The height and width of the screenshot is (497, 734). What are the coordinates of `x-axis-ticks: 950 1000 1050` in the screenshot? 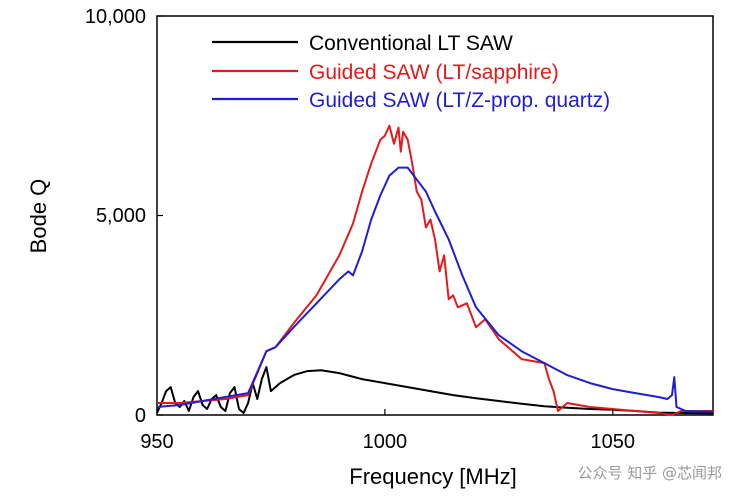 It's located at (387, 431).